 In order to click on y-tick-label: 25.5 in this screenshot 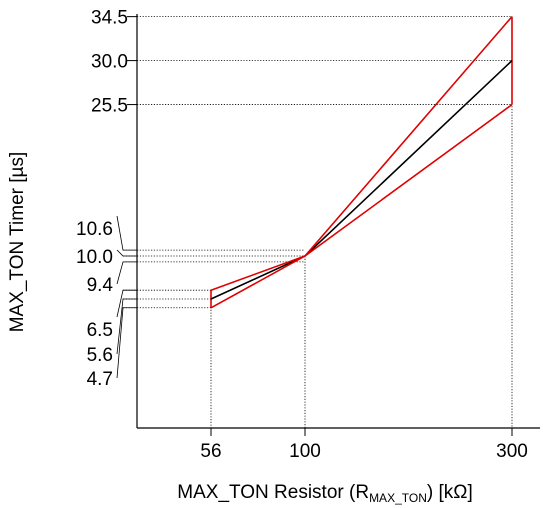, I will do `click(109, 106)`.